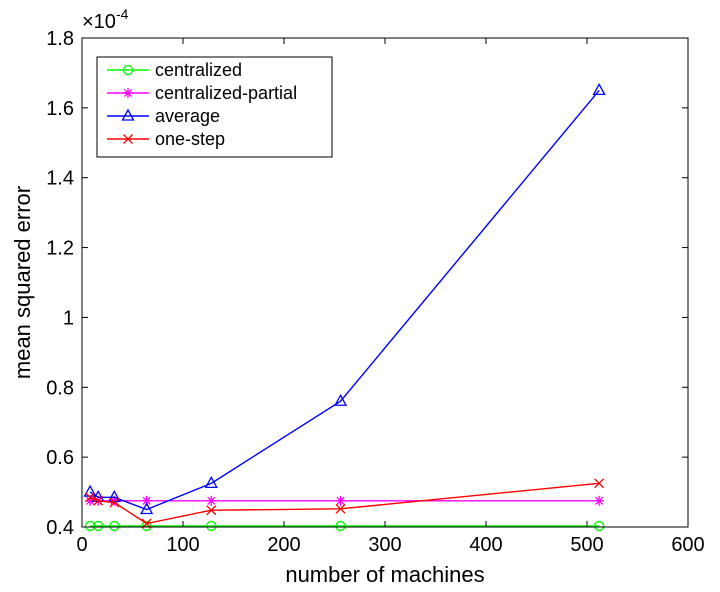 Image resolution: width=720 pixels, height=592 pixels. I want to click on legend-marker-3-stroke-b, so click(128, 139).